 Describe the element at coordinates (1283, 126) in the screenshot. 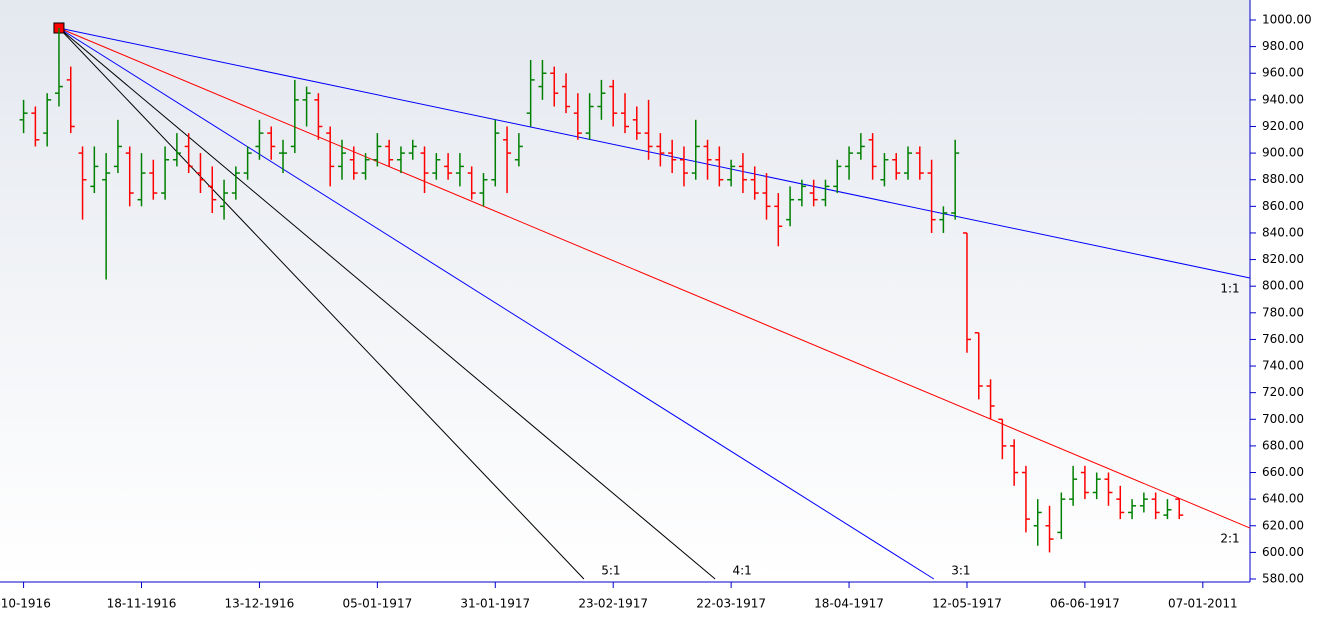

I see `y-tick-label: 920.00` at that location.